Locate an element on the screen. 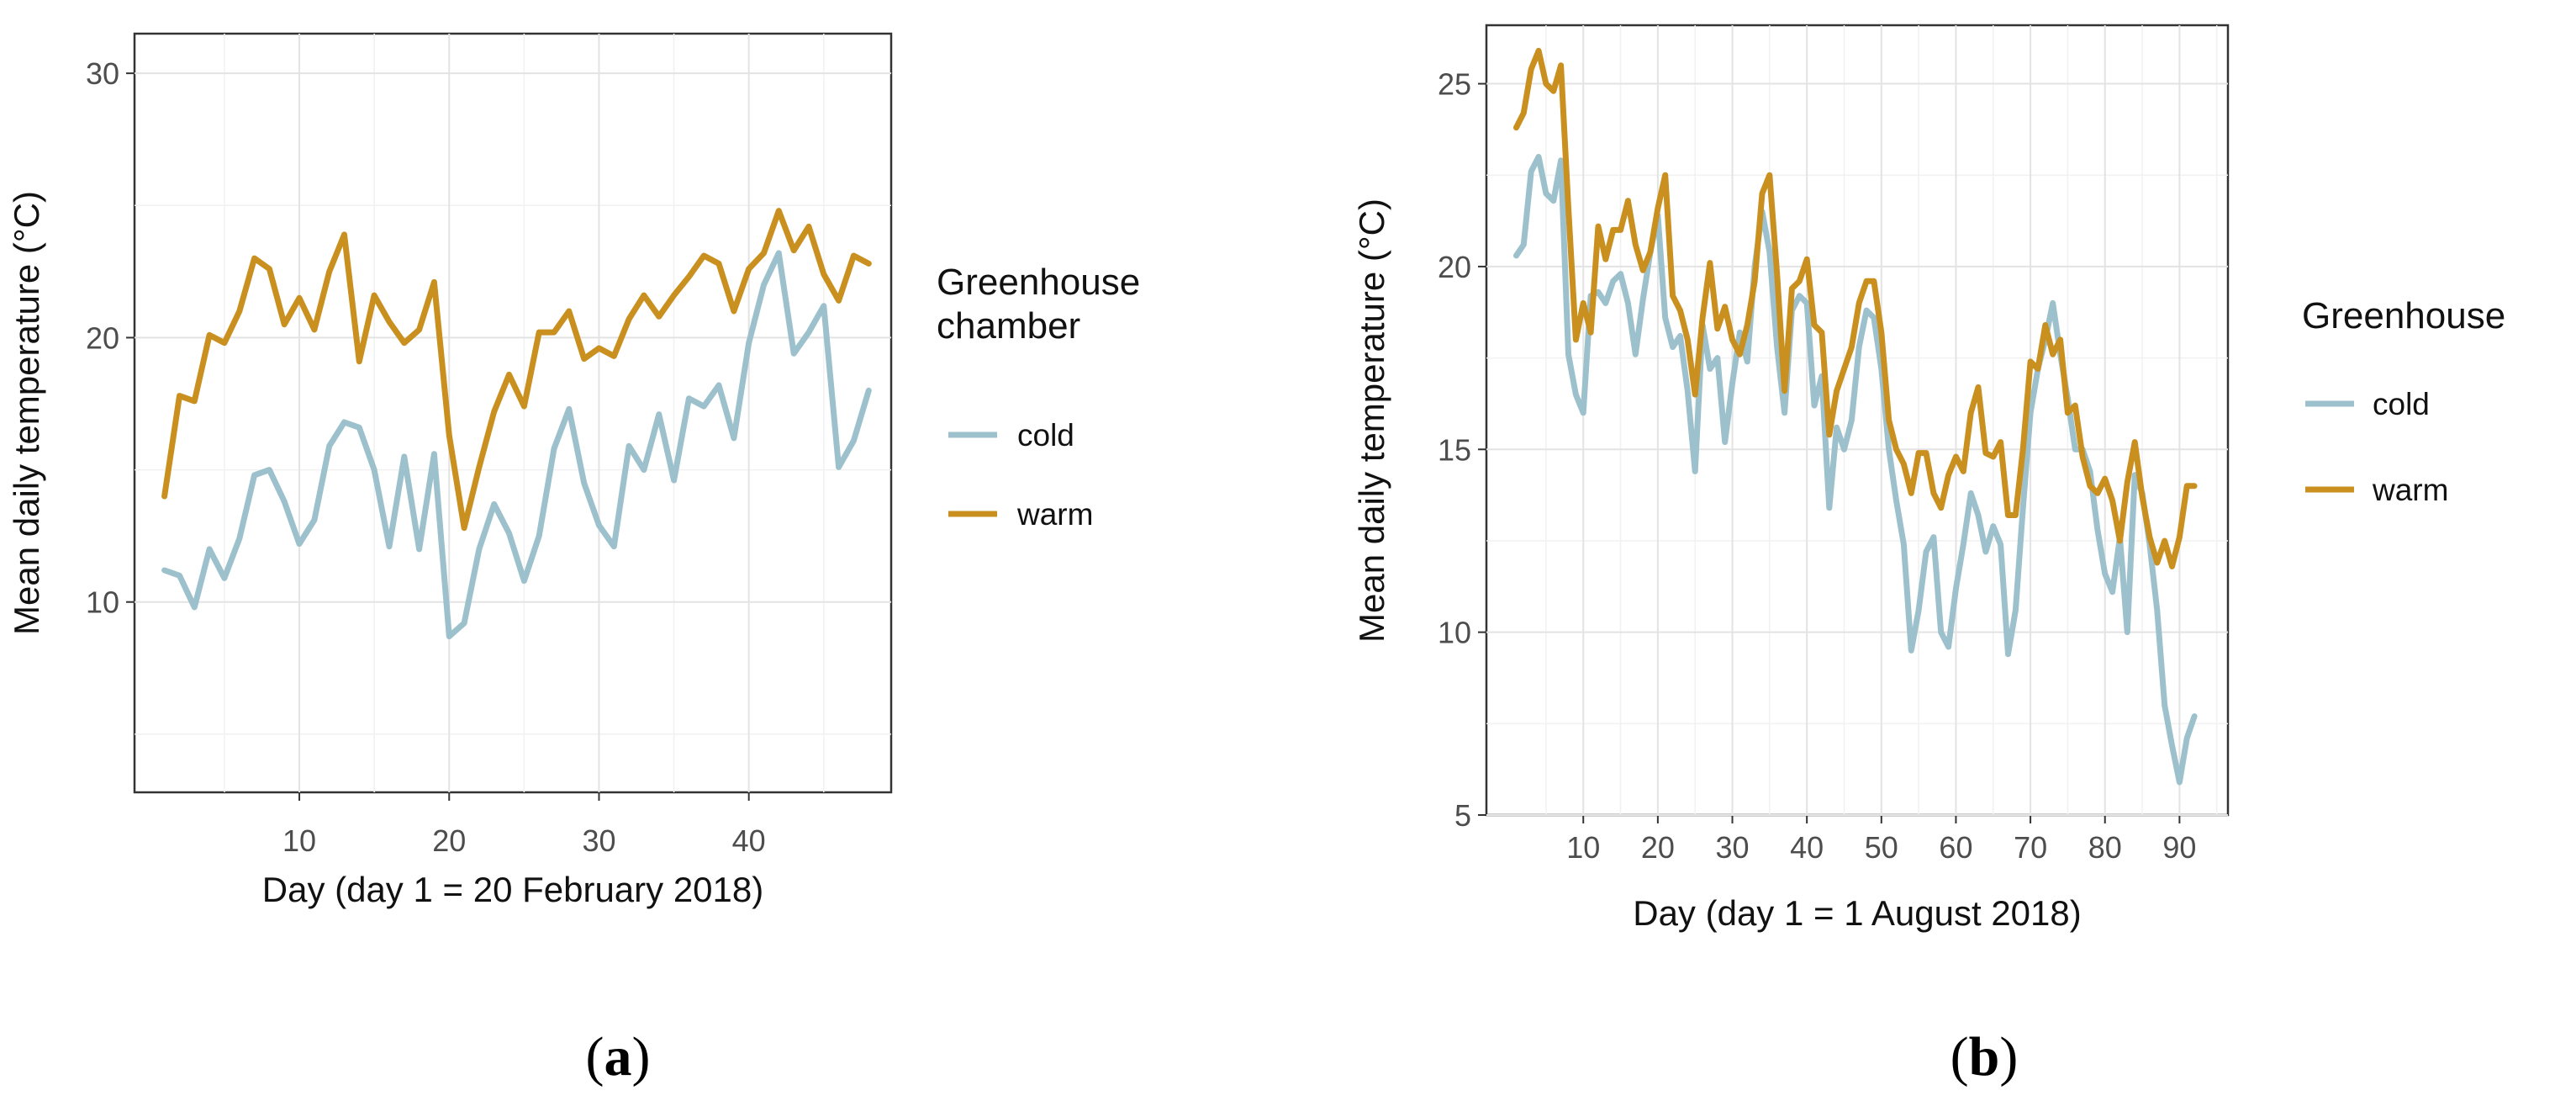 This screenshot has height=1101, width=2576. panel-a-series-line-warm is located at coordinates (516, 370).